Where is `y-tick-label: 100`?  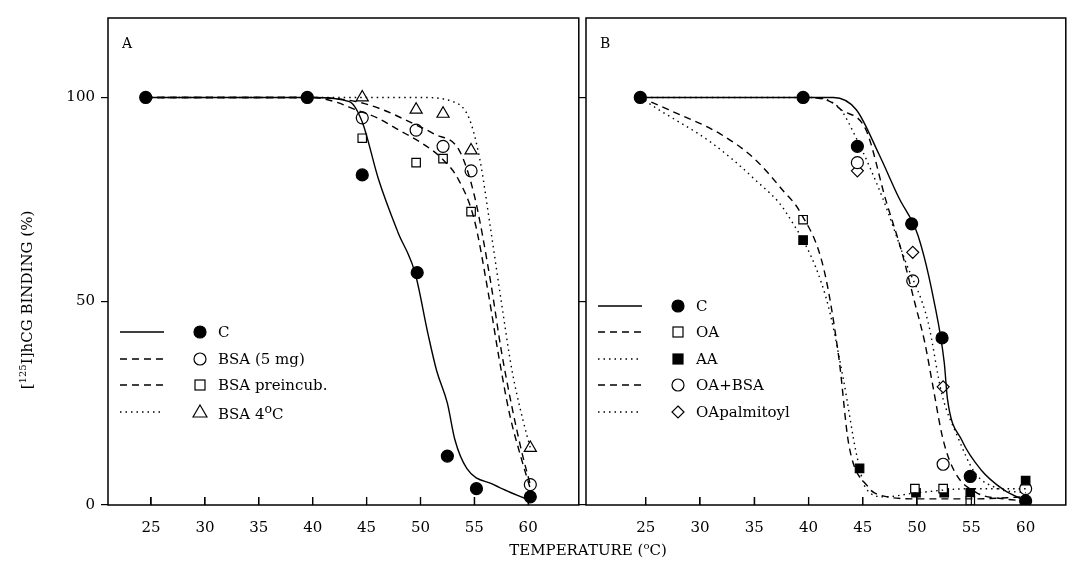
y-tick-label: 100 is located at coordinates (80, 96).